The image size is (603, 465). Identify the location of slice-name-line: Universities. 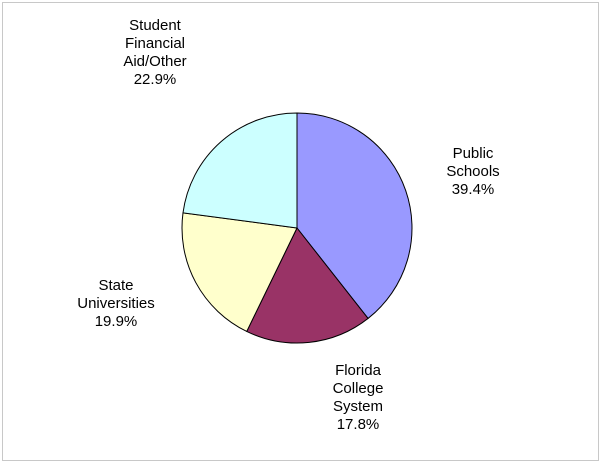
(116, 303).